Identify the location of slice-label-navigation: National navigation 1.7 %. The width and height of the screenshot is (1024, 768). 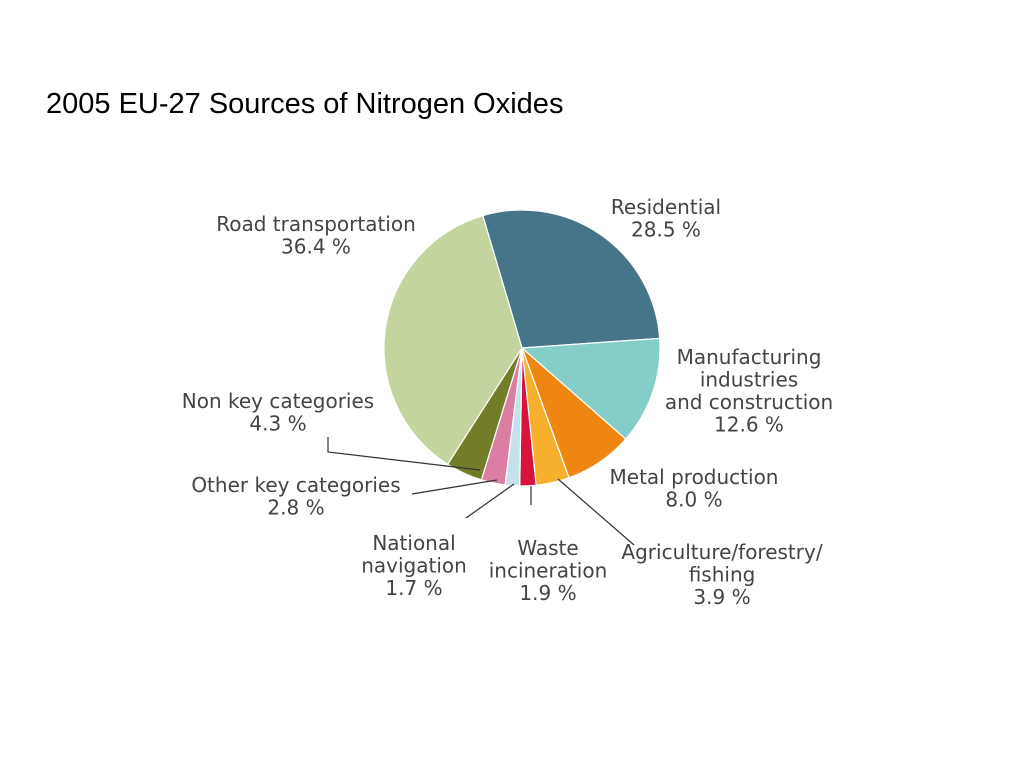
(414, 565).